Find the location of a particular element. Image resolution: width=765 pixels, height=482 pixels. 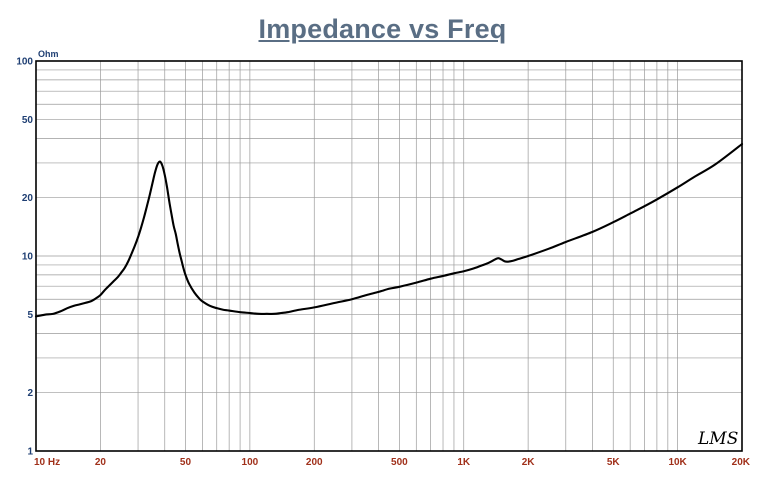

x-tick-label: 5K is located at coordinates (614, 462).